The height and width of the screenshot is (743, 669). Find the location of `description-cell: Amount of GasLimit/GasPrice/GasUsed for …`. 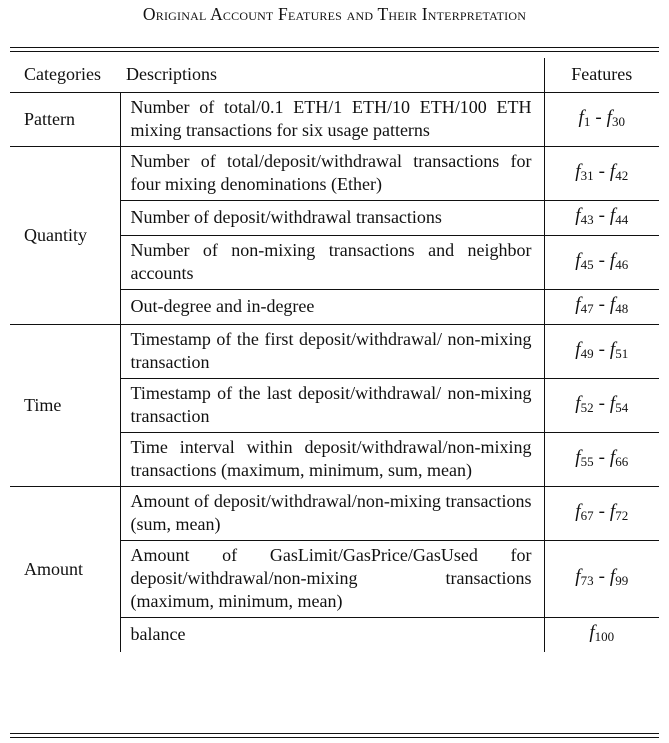

description-cell: Amount of GasLimit/GasPrice/GasUsed for … is located at coordinates (331, 579).